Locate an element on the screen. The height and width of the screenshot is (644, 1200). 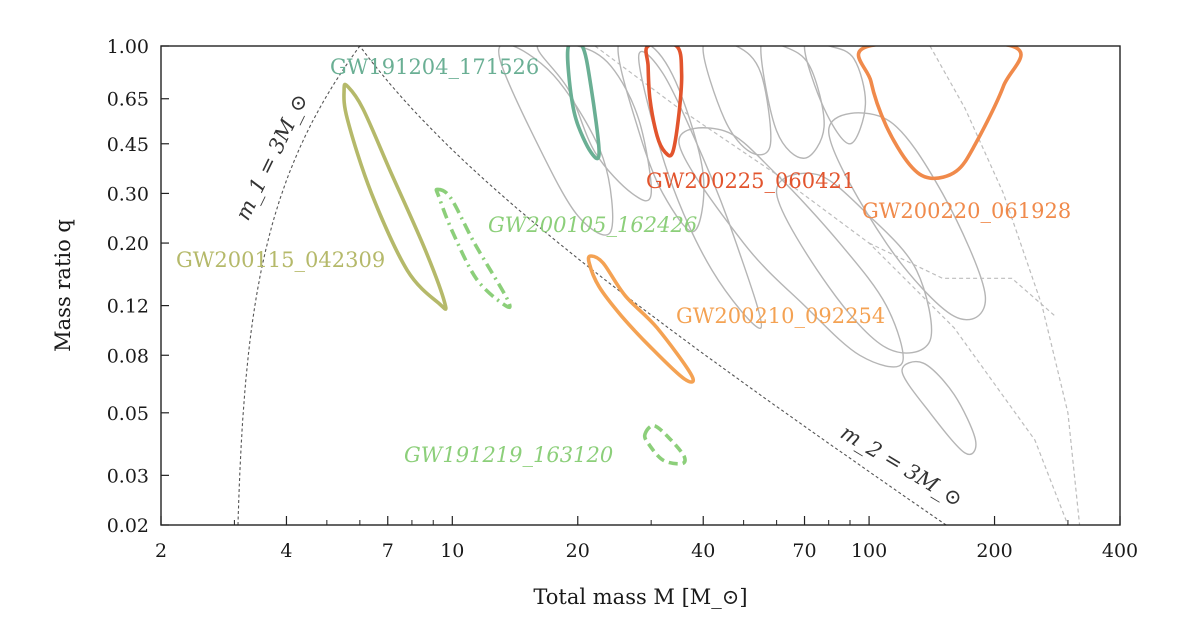
x-tick-label: 2 is located at coordinates (161, 551).